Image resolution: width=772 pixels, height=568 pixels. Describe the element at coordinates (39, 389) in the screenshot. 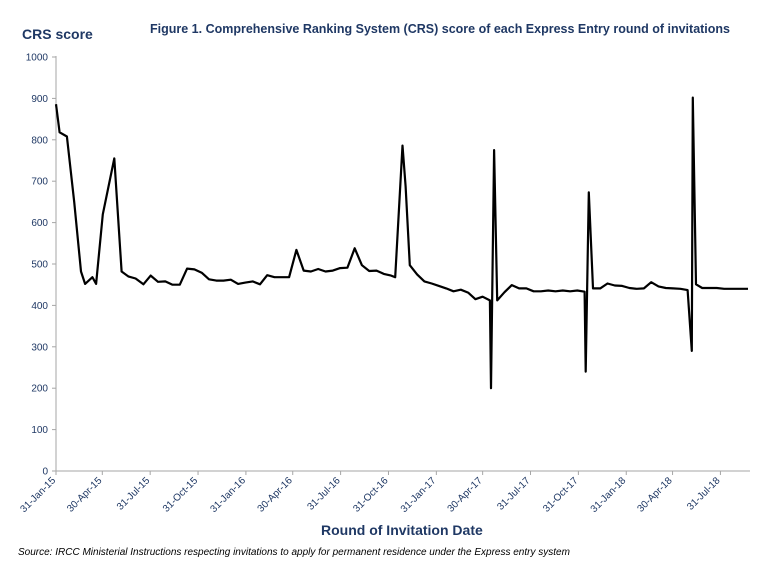

I see `y-tick-label: 200` at that location.